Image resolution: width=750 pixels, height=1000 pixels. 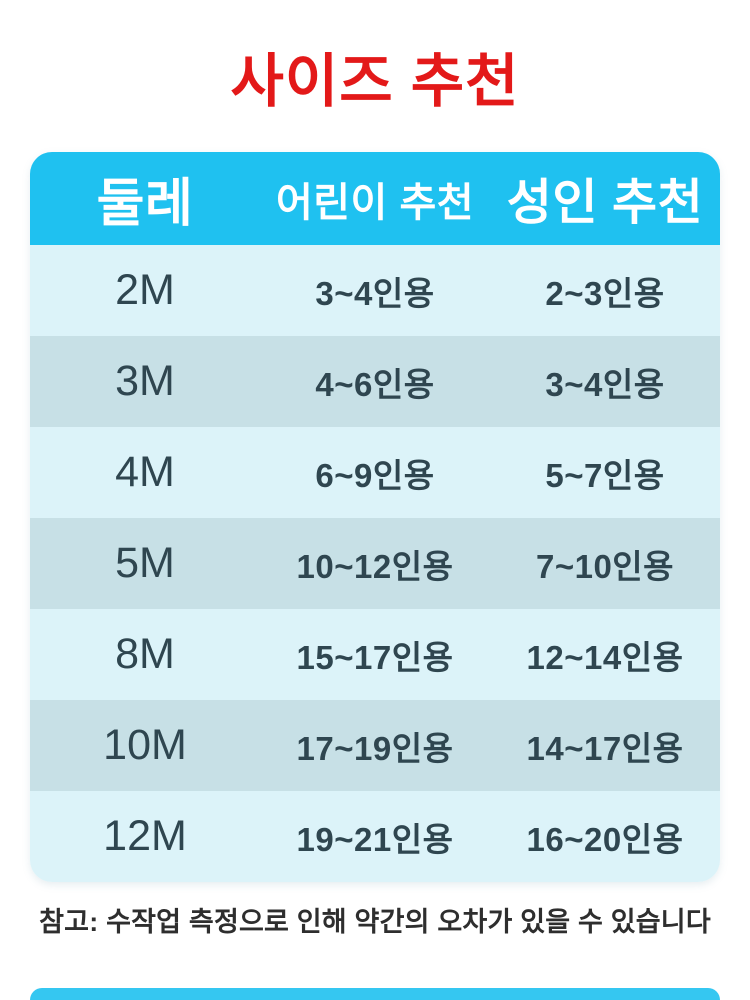 What do you see at coordinates (145, 204) in the screenshot?
I see `header-circumference: 둘레` at bounding box center [145, 204].